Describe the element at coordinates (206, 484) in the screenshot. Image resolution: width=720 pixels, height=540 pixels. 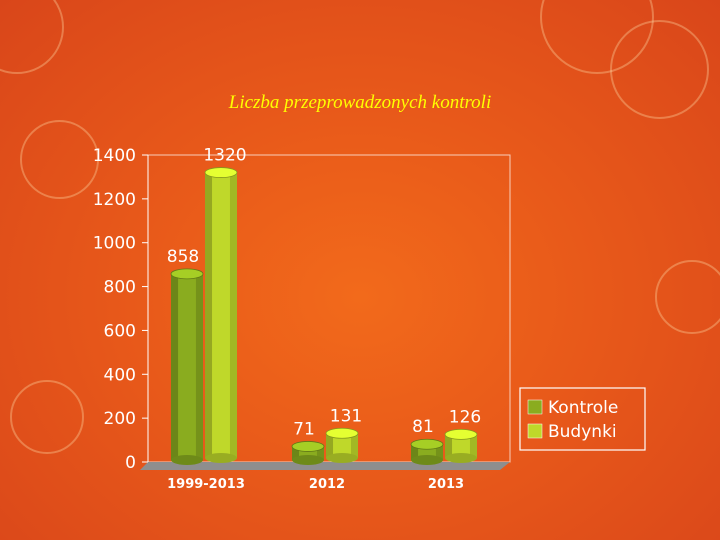
I see `category-label: 1999-2013` at that location.